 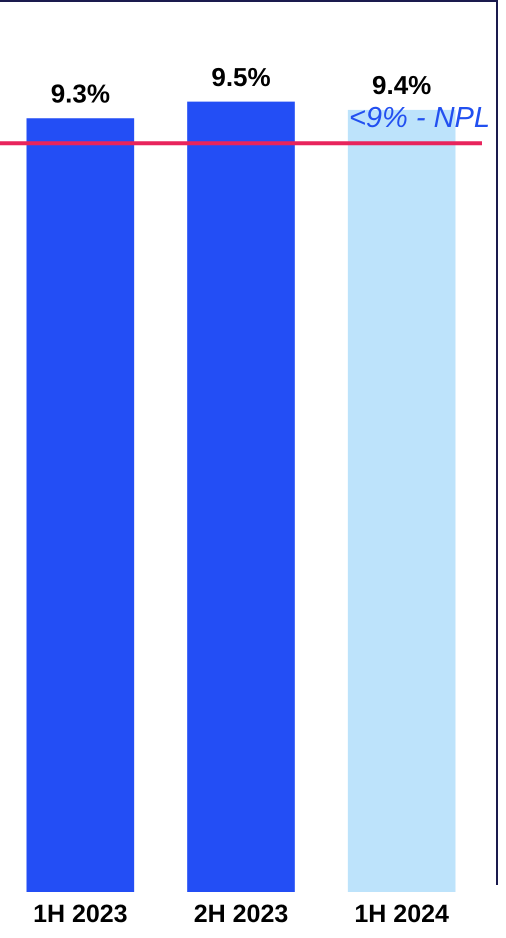 What do you see at coordinates (402, 85) in the screenshot?
I see `data-label: 9.4%` at bounding box center [402, 85].